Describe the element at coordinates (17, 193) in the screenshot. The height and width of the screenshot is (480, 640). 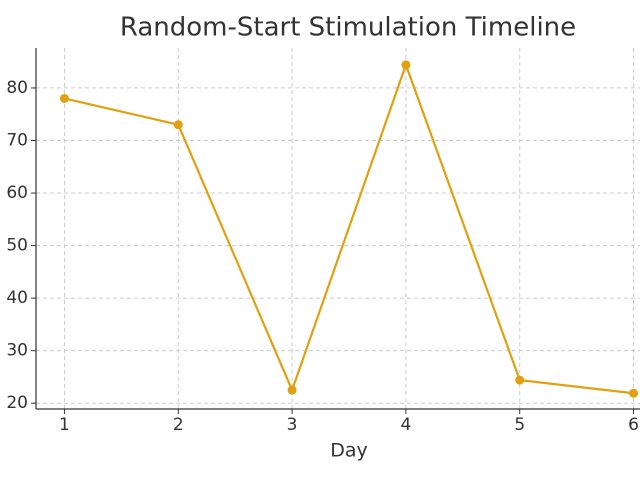
I see `y-tick-label: 60` at that location.